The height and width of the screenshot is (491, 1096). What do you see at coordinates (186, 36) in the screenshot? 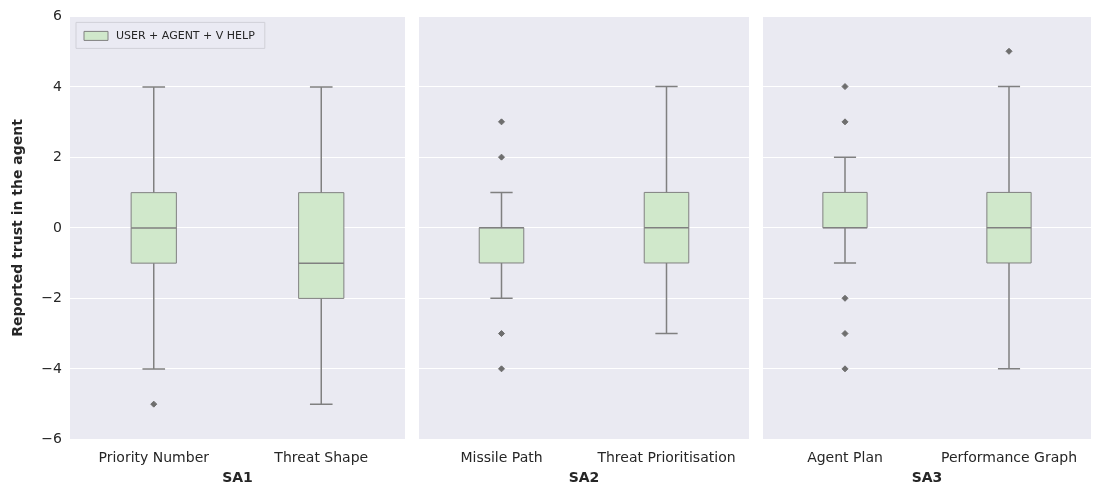
I see `legend-label: USER + AGENT + V HELP` at bounding box center [186, 36].